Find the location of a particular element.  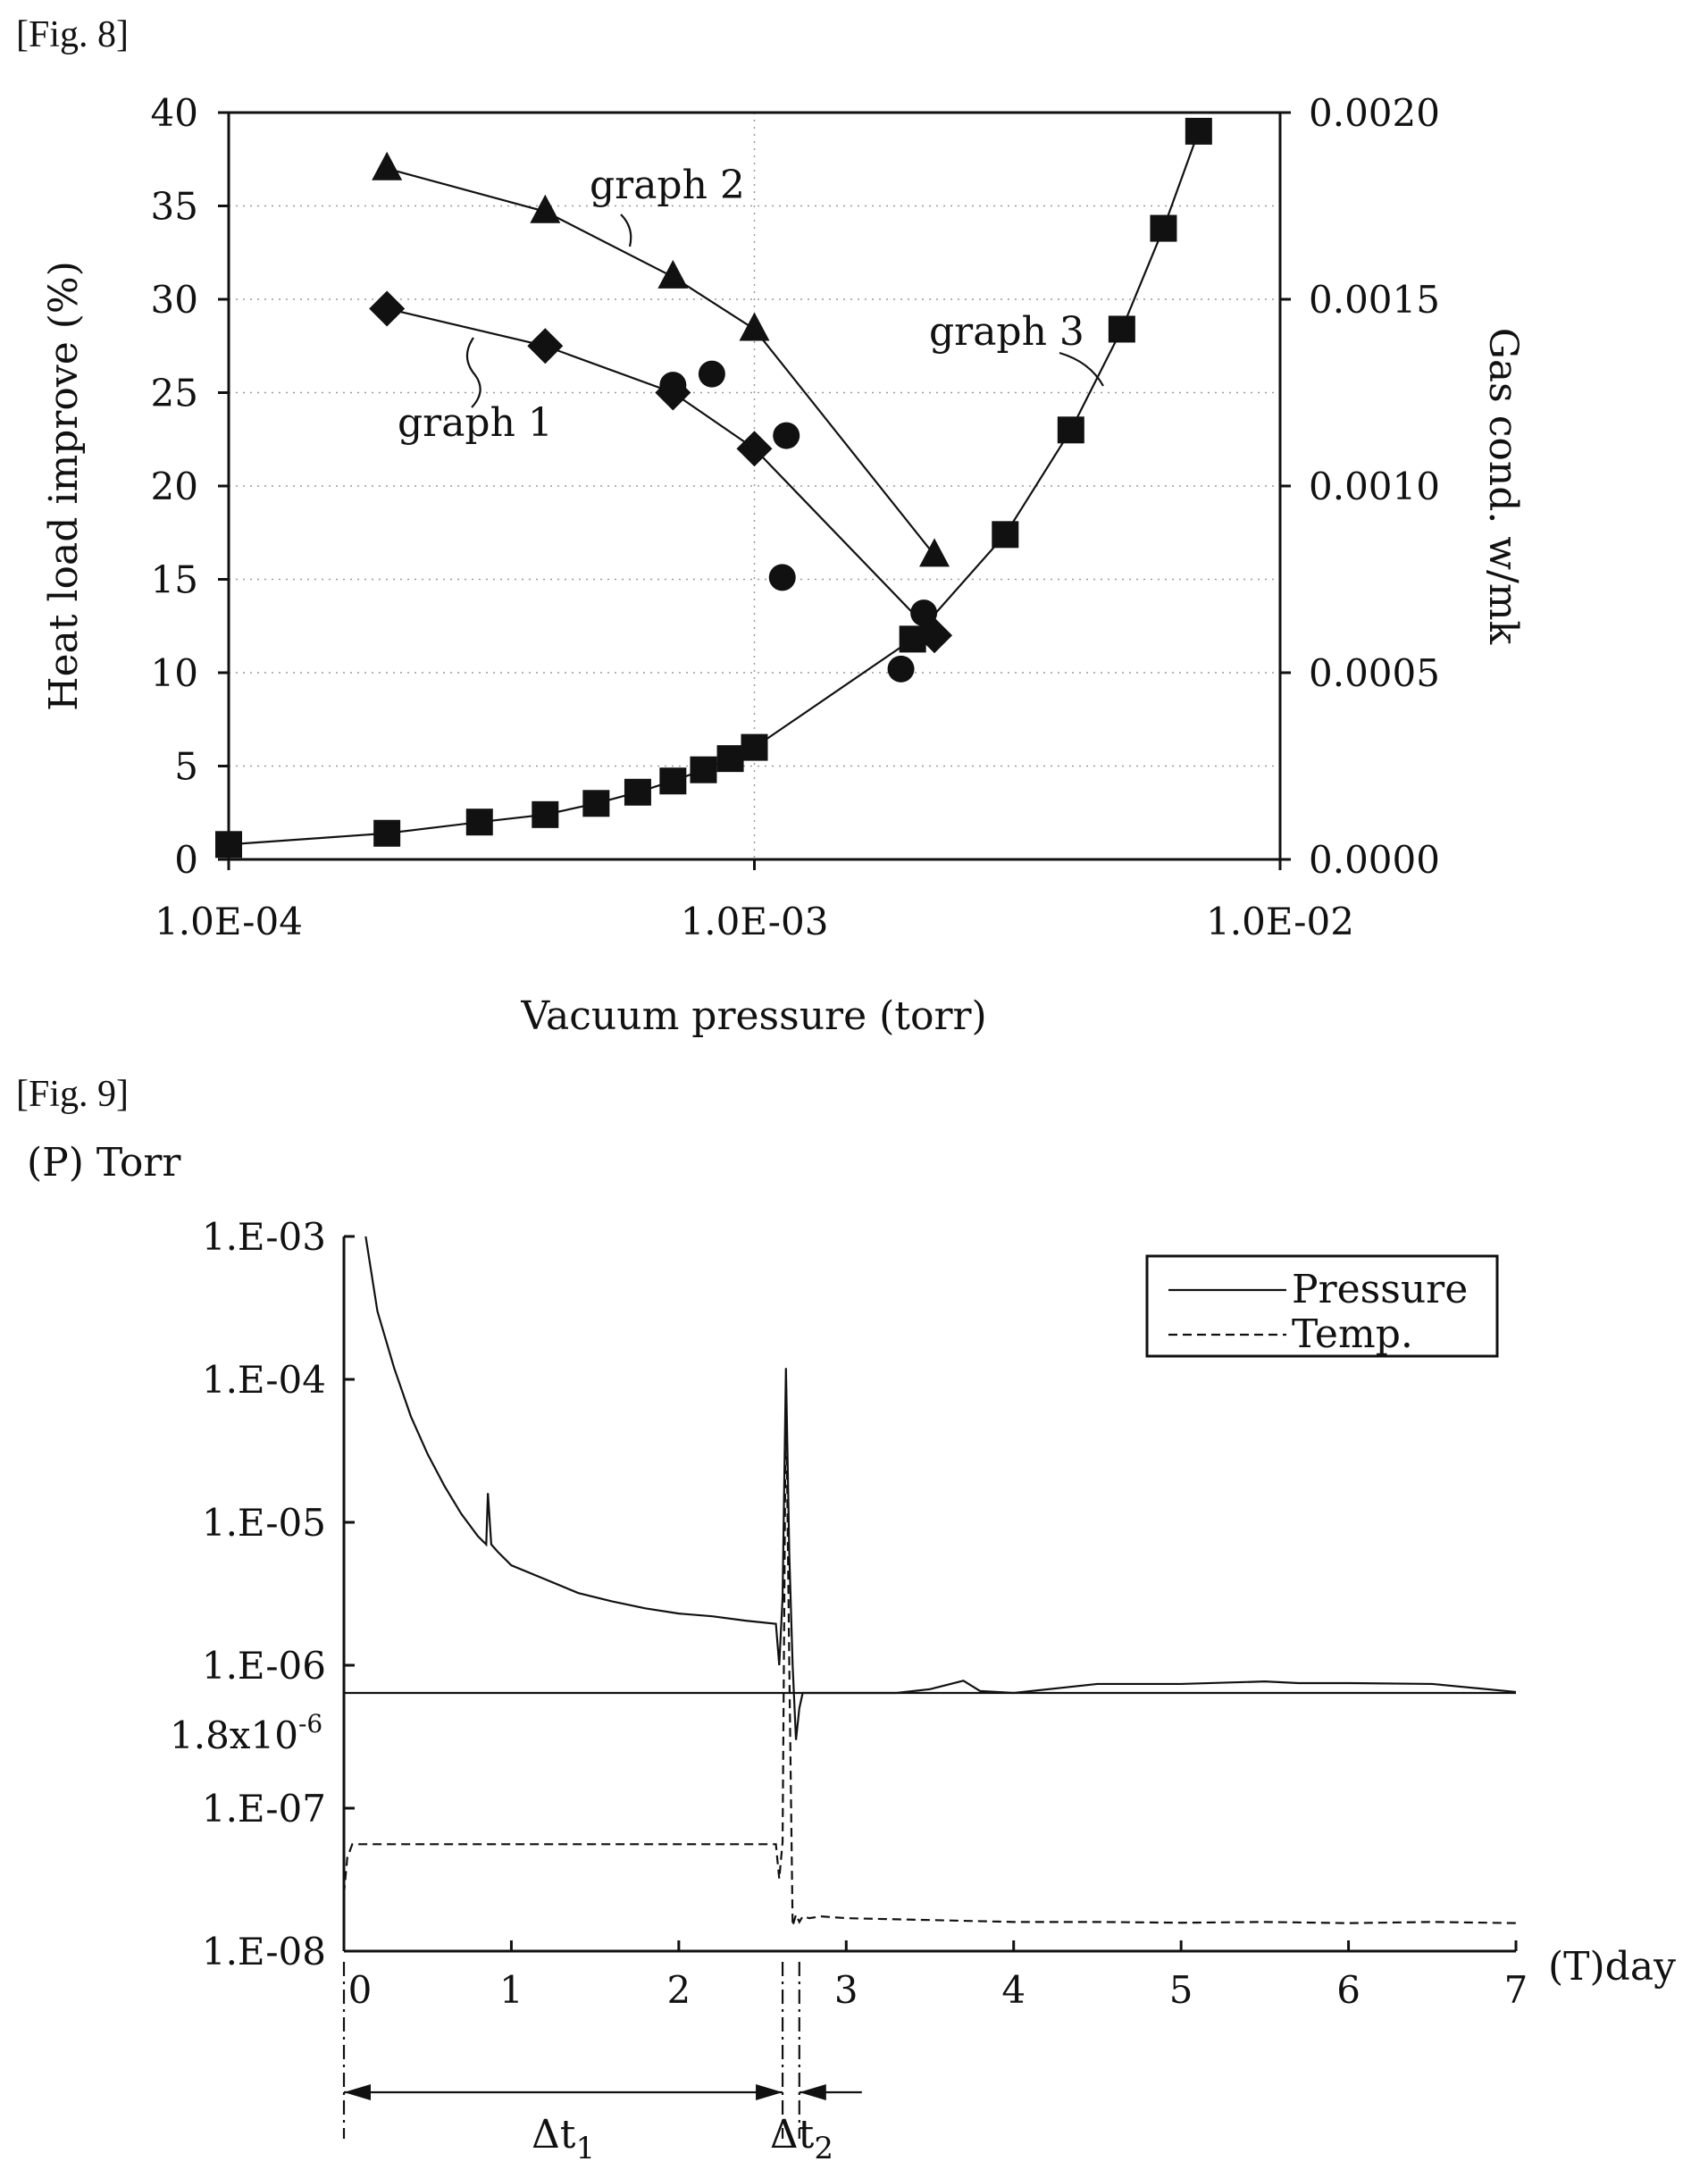

fig9-y-tick-label: 1.E-03 is located at coordinates (264, 1237).